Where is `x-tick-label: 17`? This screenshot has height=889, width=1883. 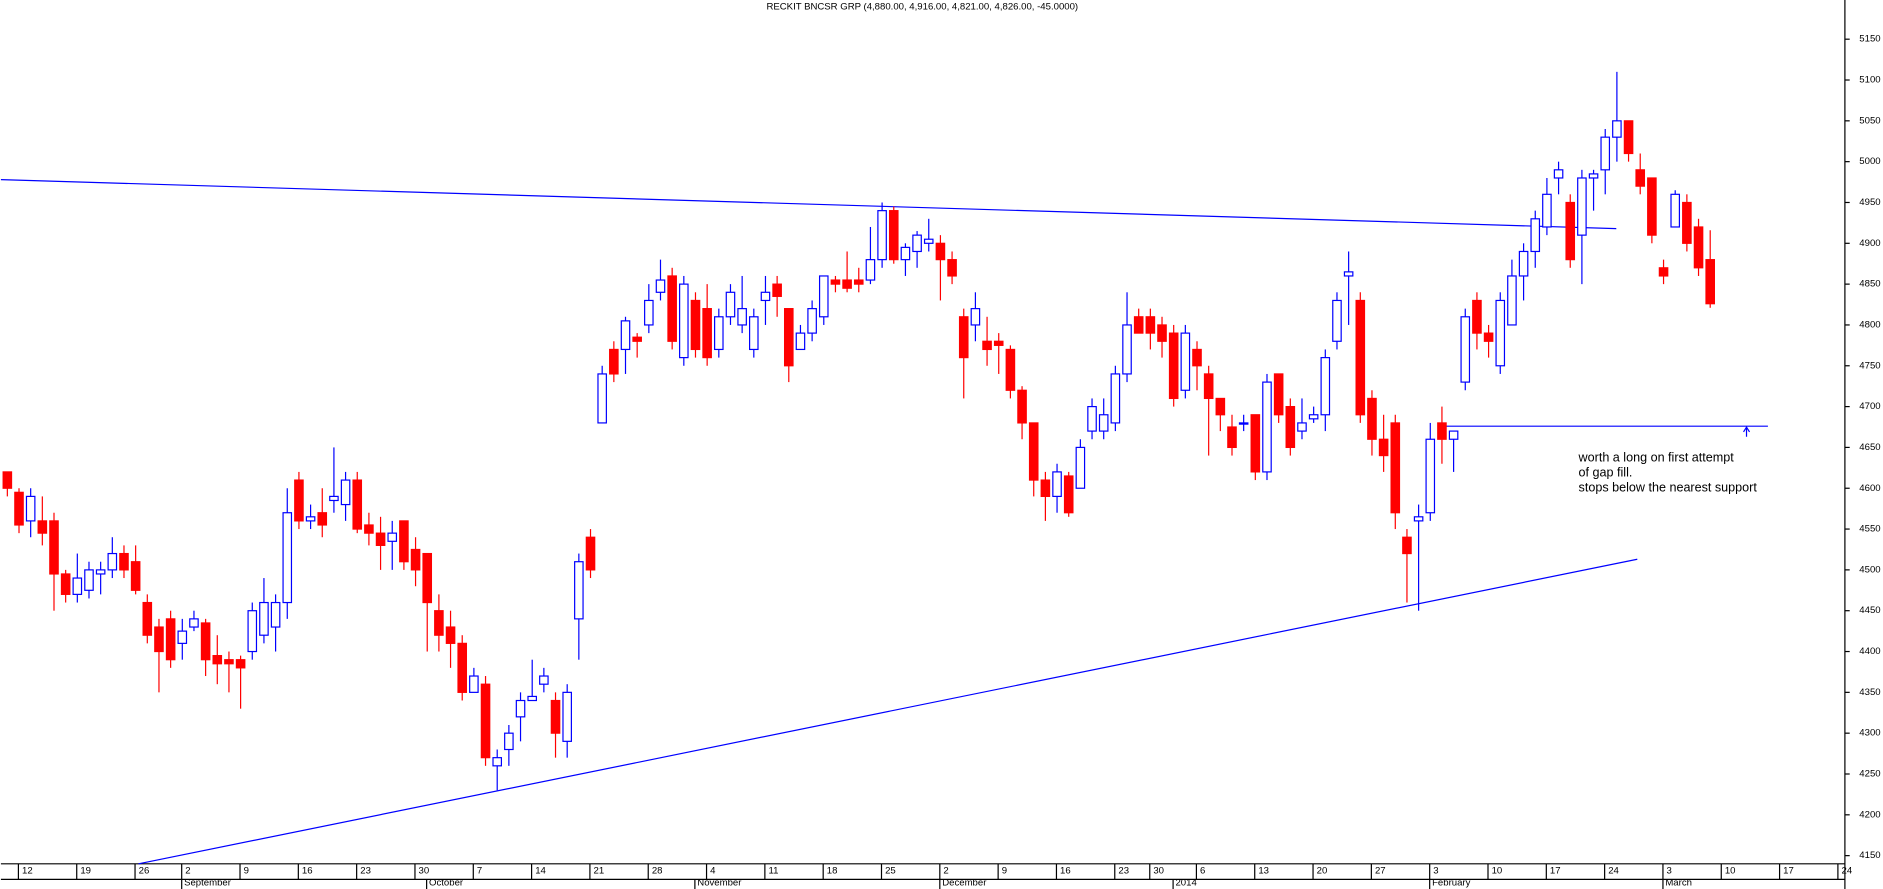
x-tick-label: 17 is located at coordinates (1788, 871).